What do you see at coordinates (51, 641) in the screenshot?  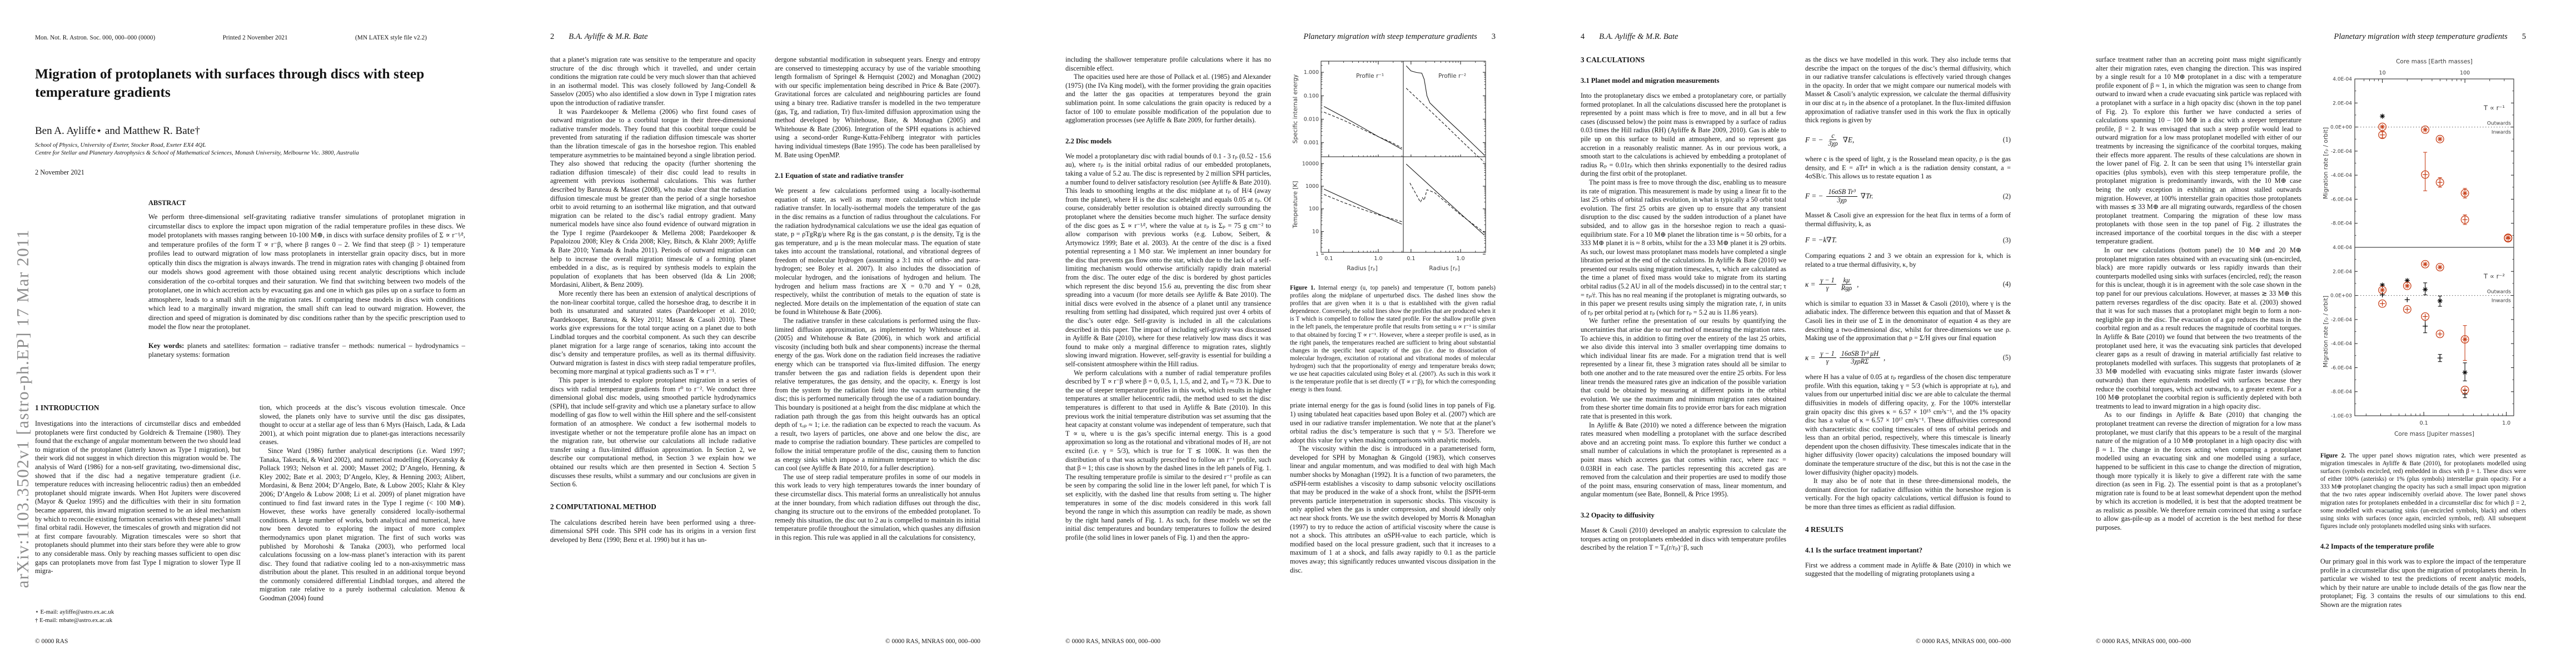 I see `page-footer: © 0000 RAS` at bounding box center [51, 641].